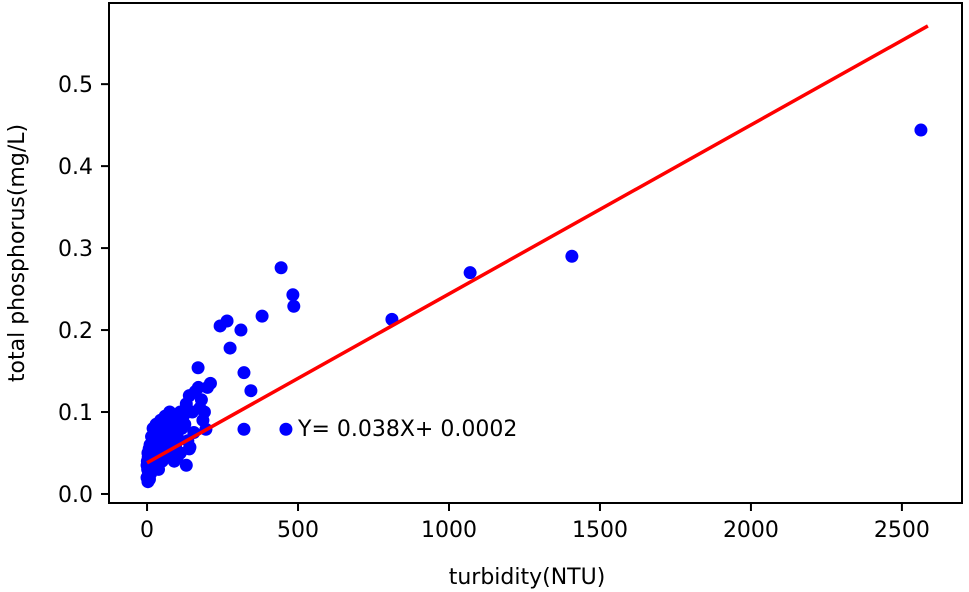 This screenshot has width=969, height=592. What do you see at coordinates (75, 331) in the screenshot?
I see `y-tick-label: 0.2` at bounding box center [75, 331].